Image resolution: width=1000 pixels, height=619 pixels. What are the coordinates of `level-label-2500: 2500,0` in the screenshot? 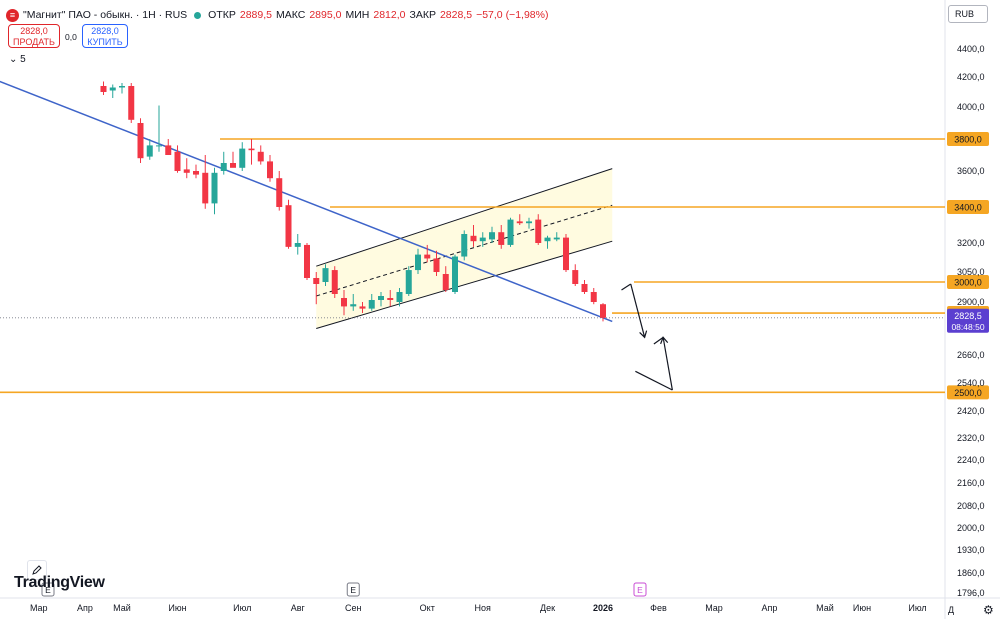 It's located at (968, 393).